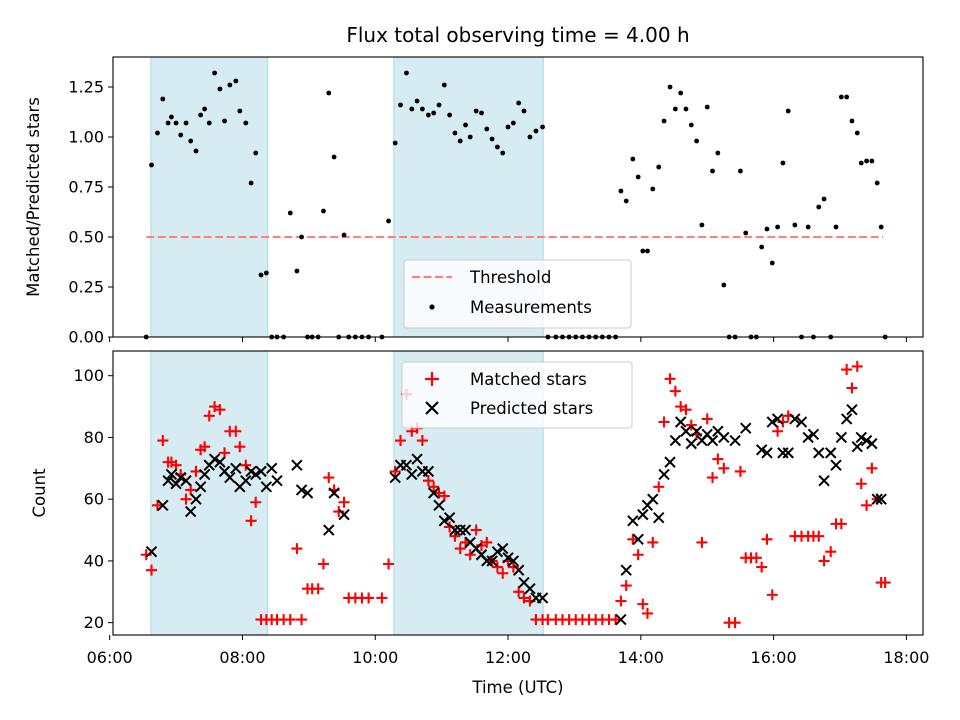 This screenshot has width=960, height=720. What do you see at coordinates (517, 294) in the screenshot?
I see `top-legend: Threshold Measurements` at bounding box center [517, 294].